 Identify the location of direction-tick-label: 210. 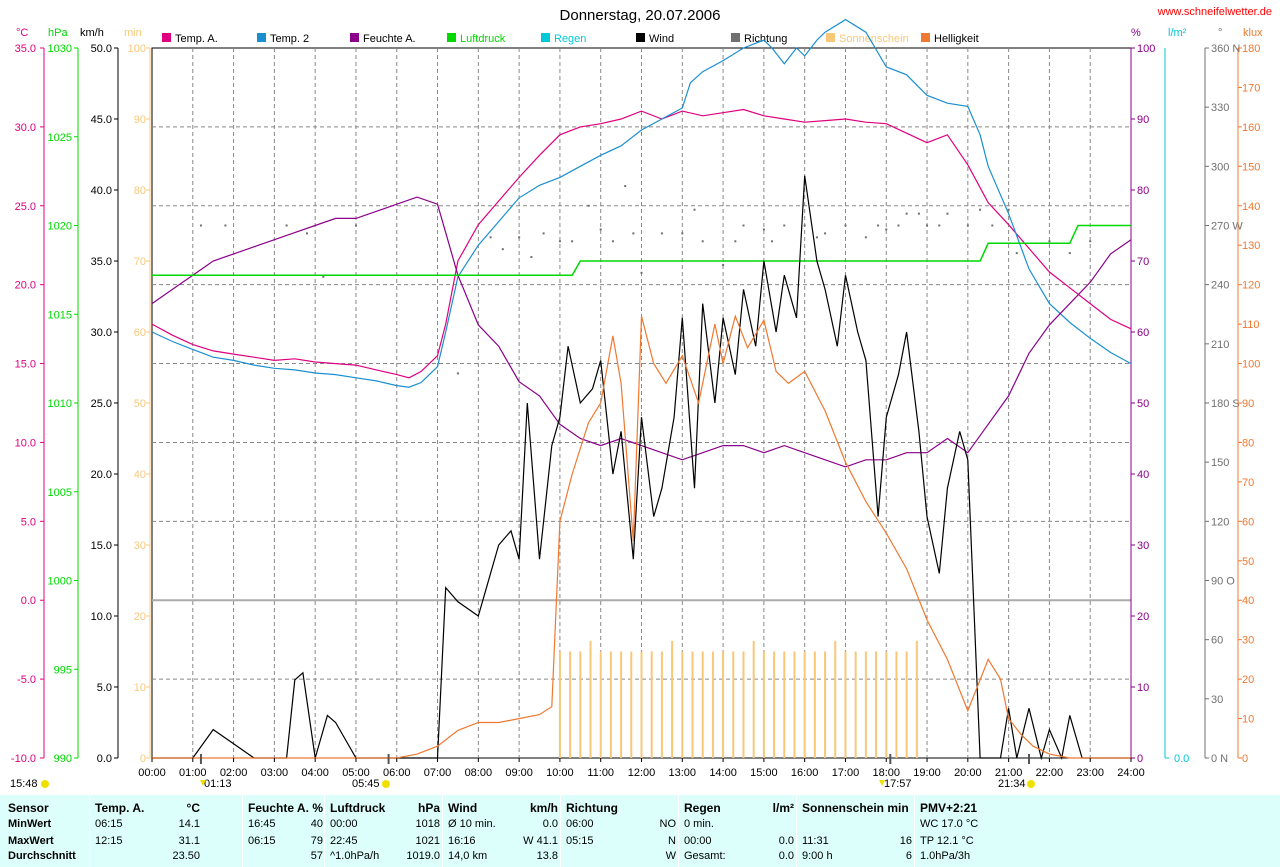
(1220, 345).